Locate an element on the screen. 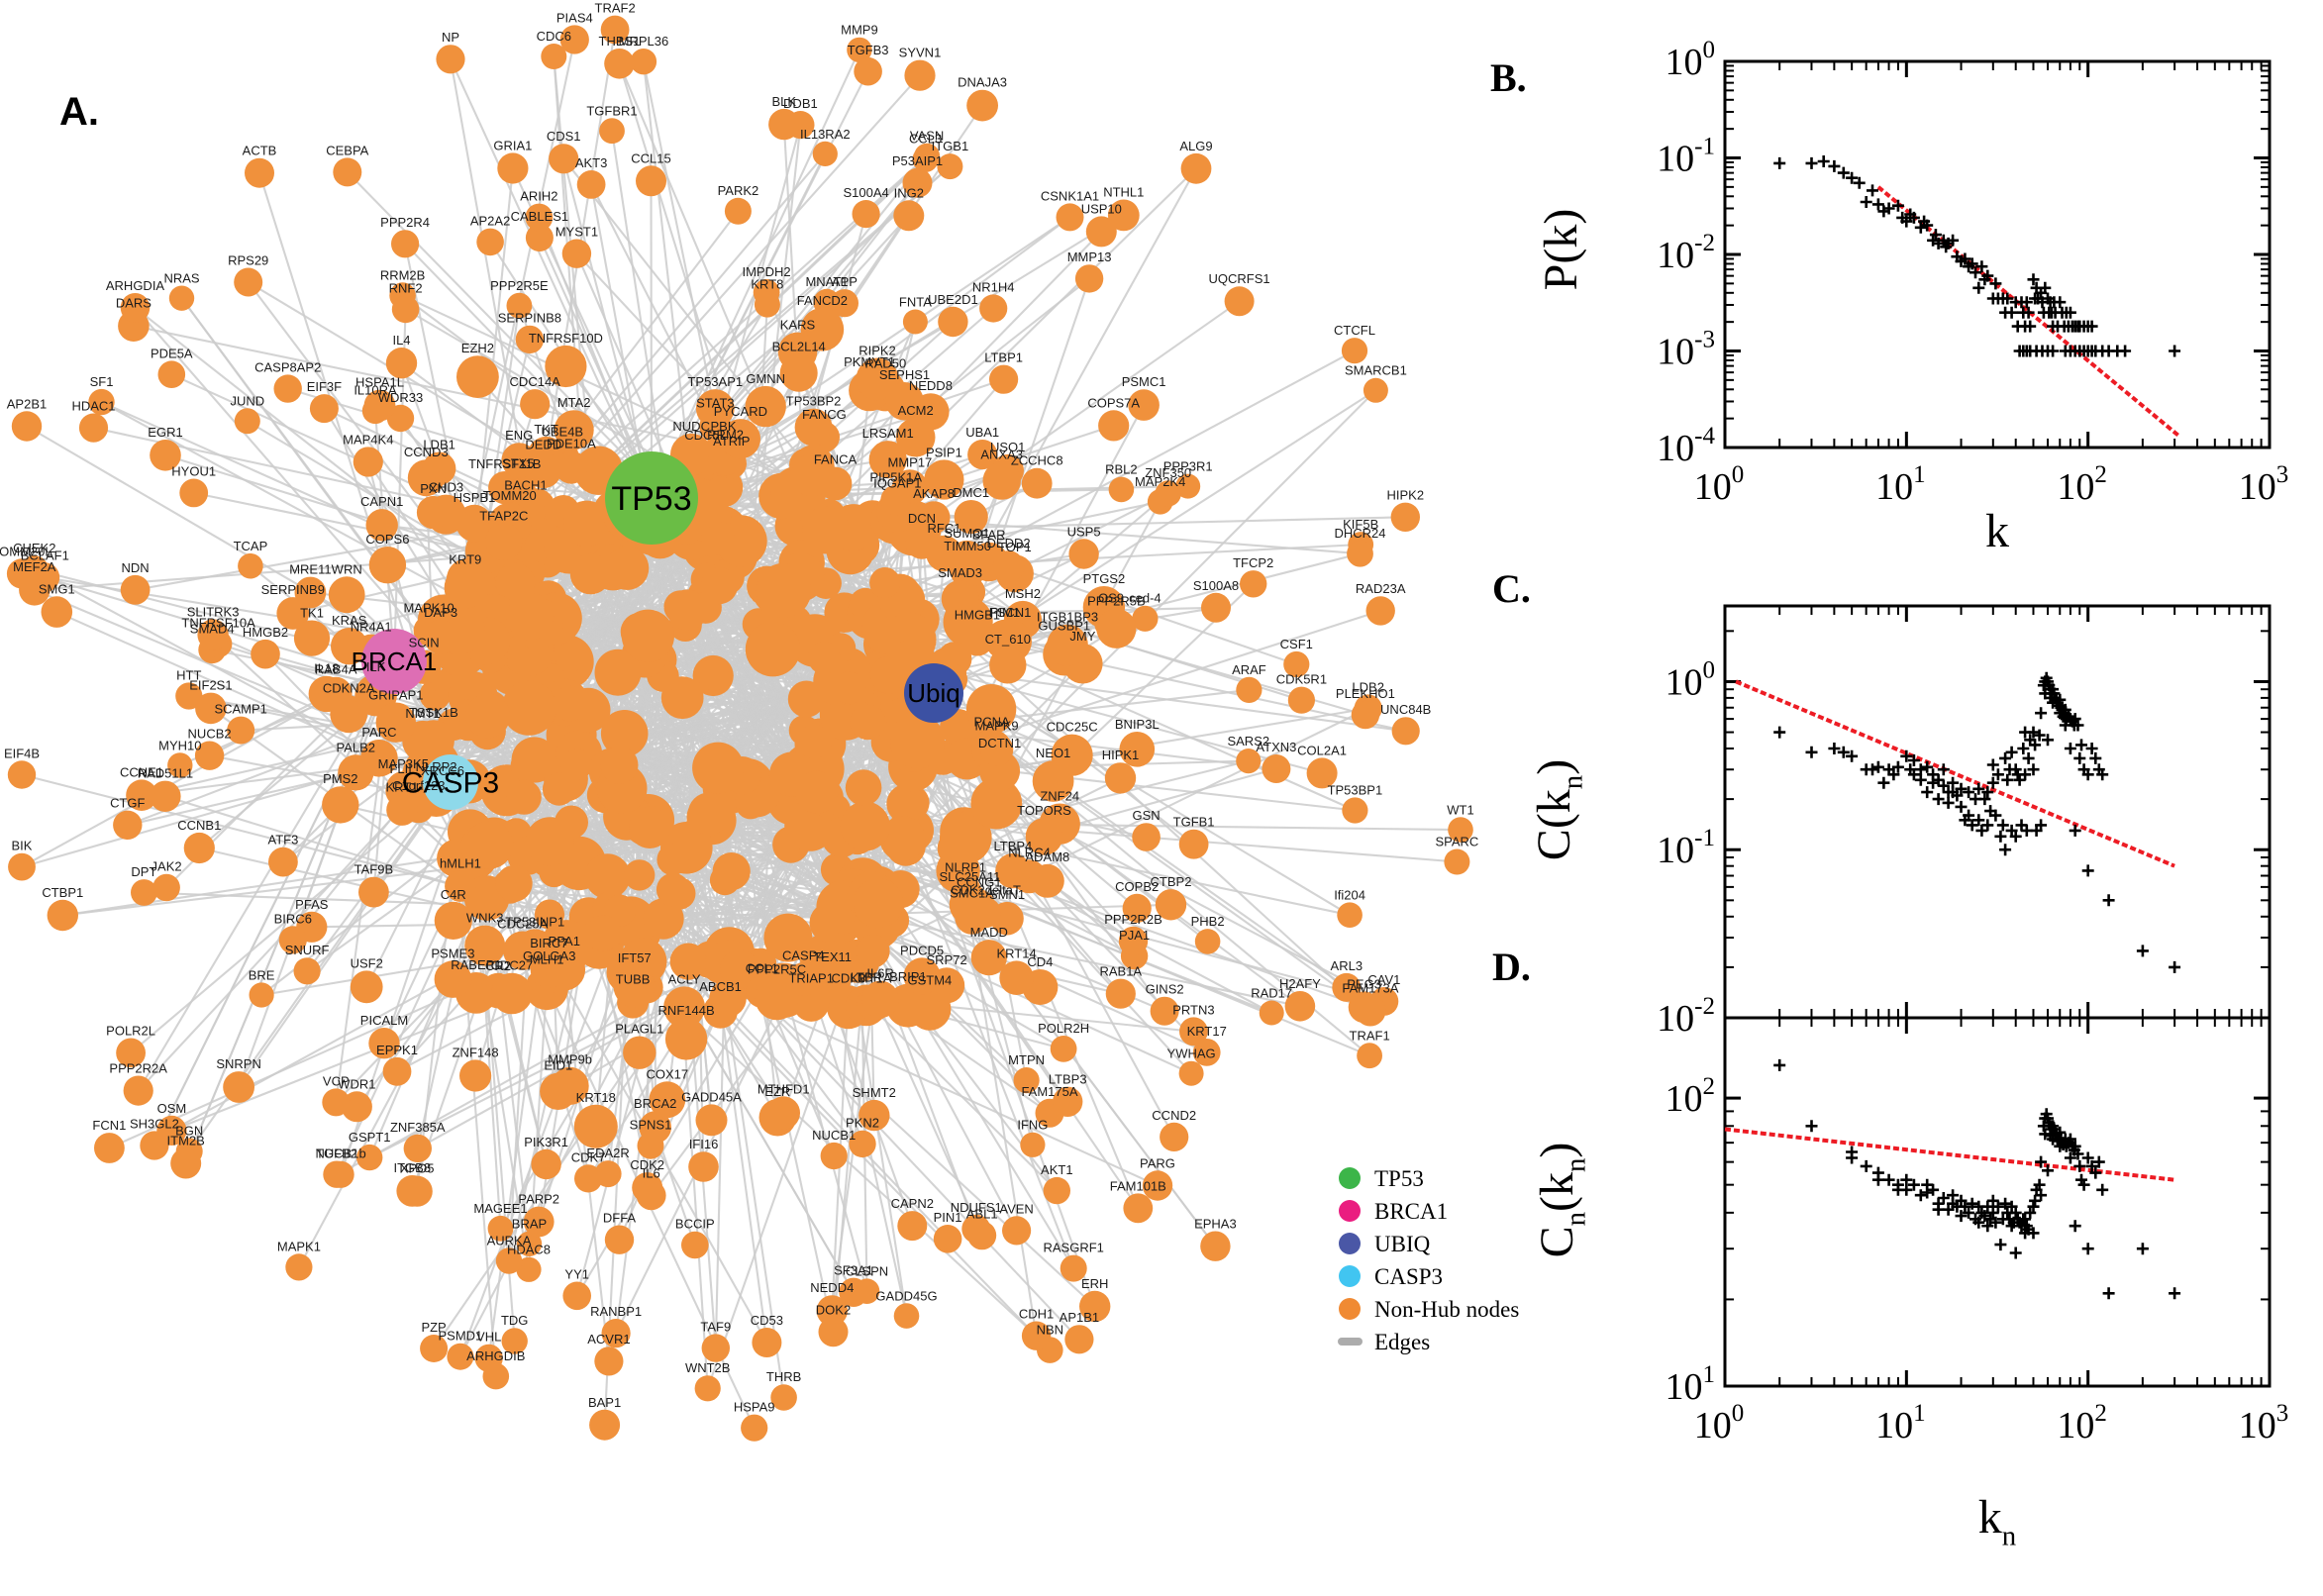 The image size is (2323, 1596). x-axis-label: kn is located at coordinates (1997, 1521).